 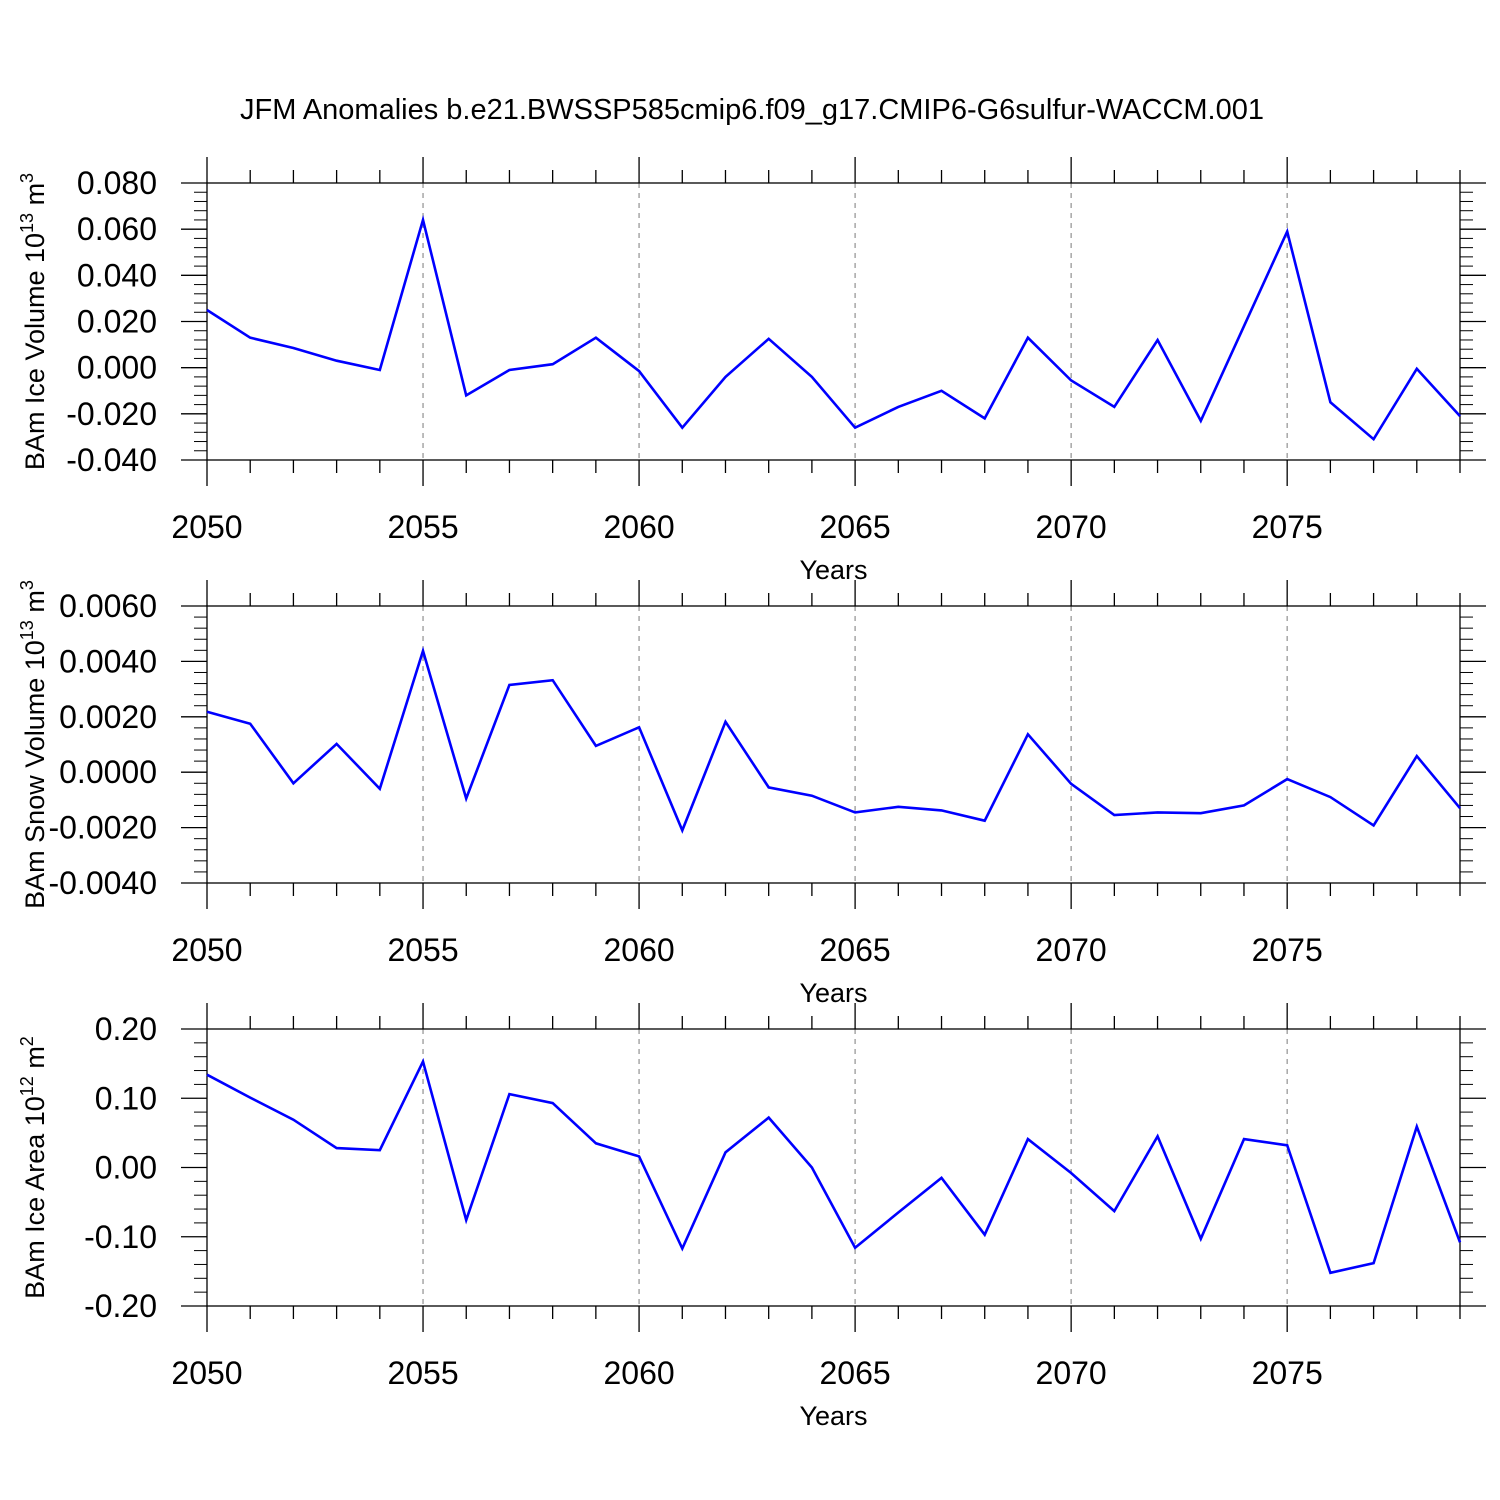 I want to click on y-tick-label: -0.20, so click(x=120, y=1306).